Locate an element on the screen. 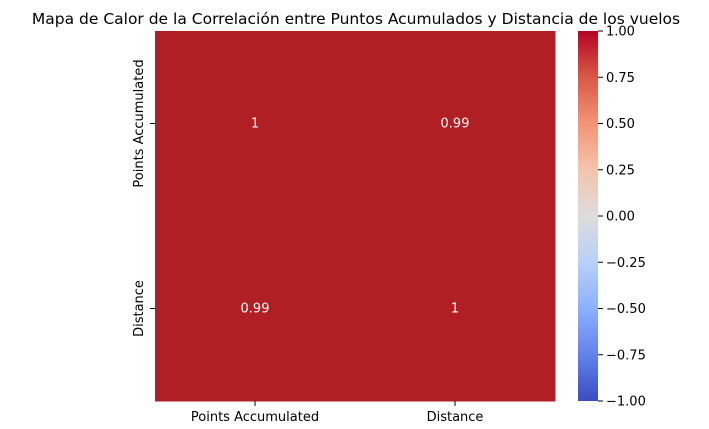  colorbar-gradient is located at coordinates (588, 216).